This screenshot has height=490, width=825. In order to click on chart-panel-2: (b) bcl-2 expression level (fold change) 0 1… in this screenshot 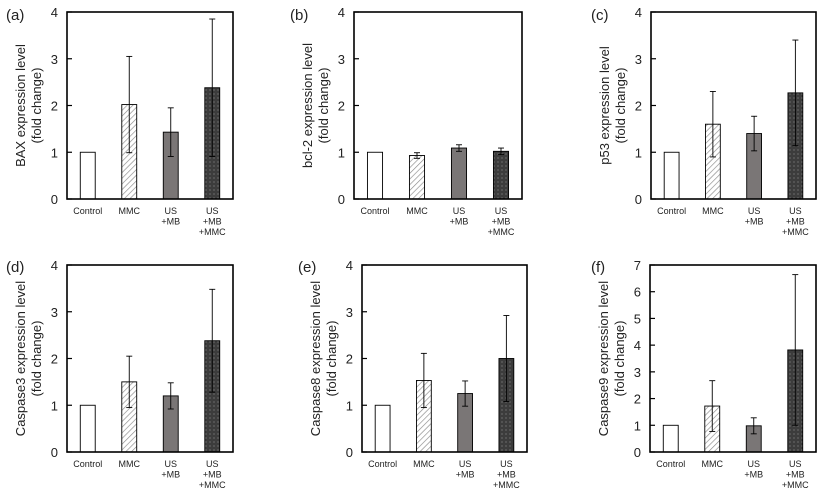, I will do `click(406, 121)`.